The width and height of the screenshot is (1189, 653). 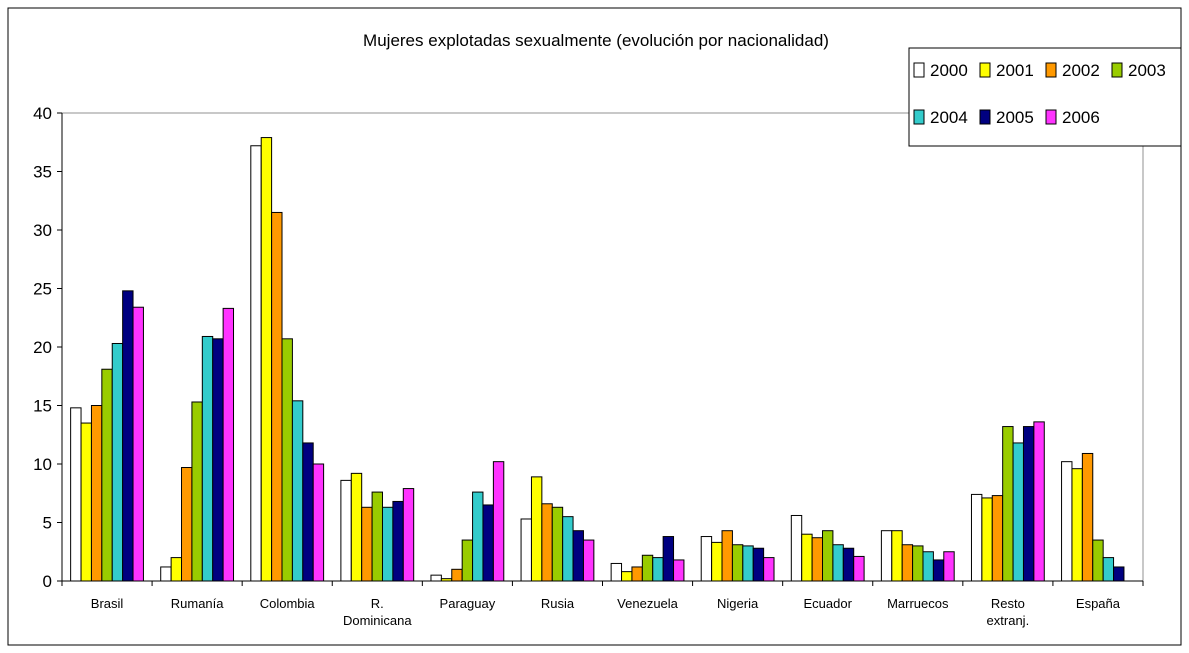 I want to click on x-tick-label: R. Dominicana, so click(x=377, y=612).